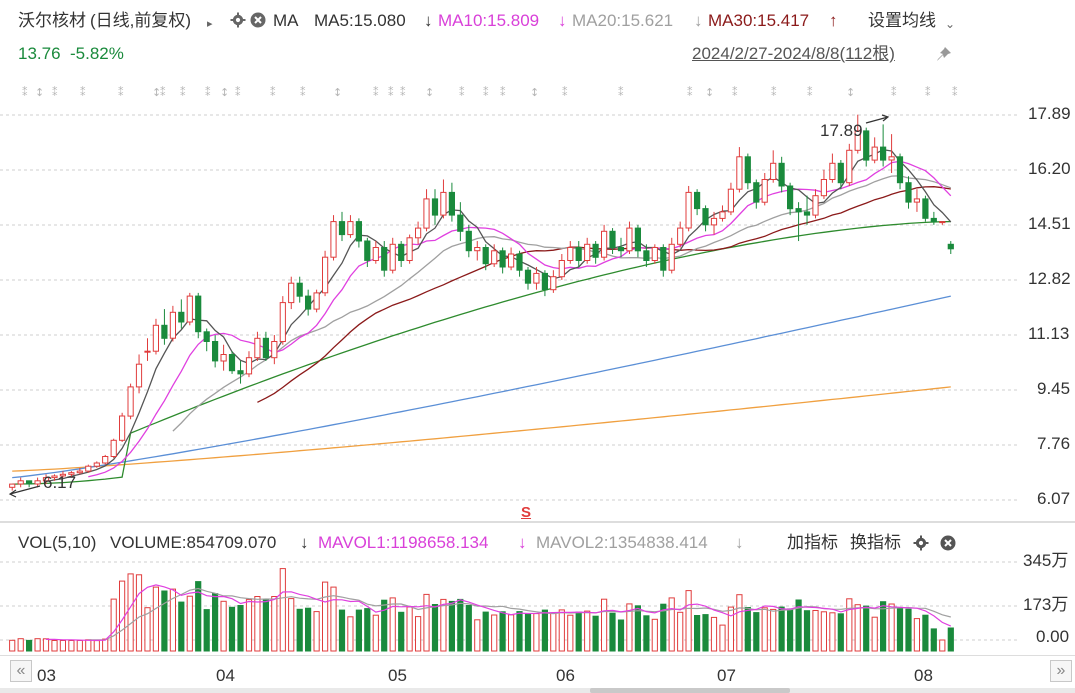  I want to click on scrollbar-track, so click(537, 690).